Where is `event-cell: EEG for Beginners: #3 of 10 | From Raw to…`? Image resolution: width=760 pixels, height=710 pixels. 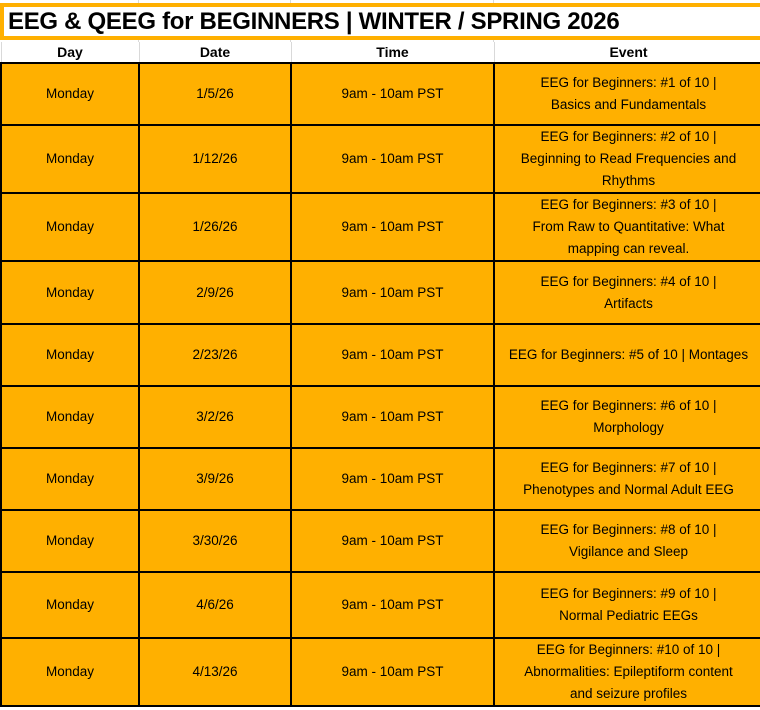 event-cell: EEG for Beginners: #3 of 10 | From Raw to… is located at coordinates (626, 227).